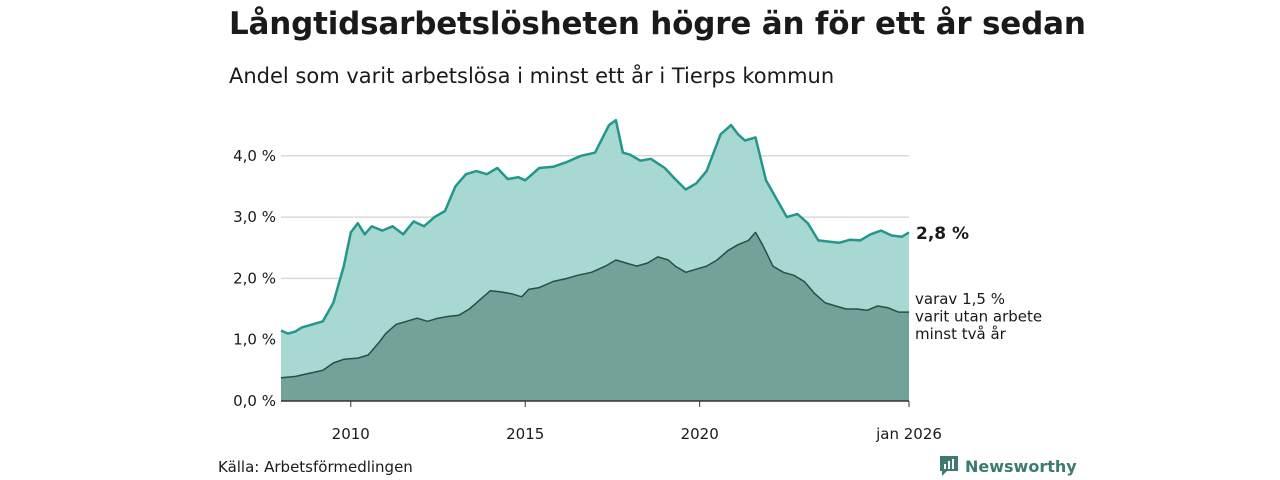  I want to click on series-1-end-label: 2,8 %, so click(942, 234).